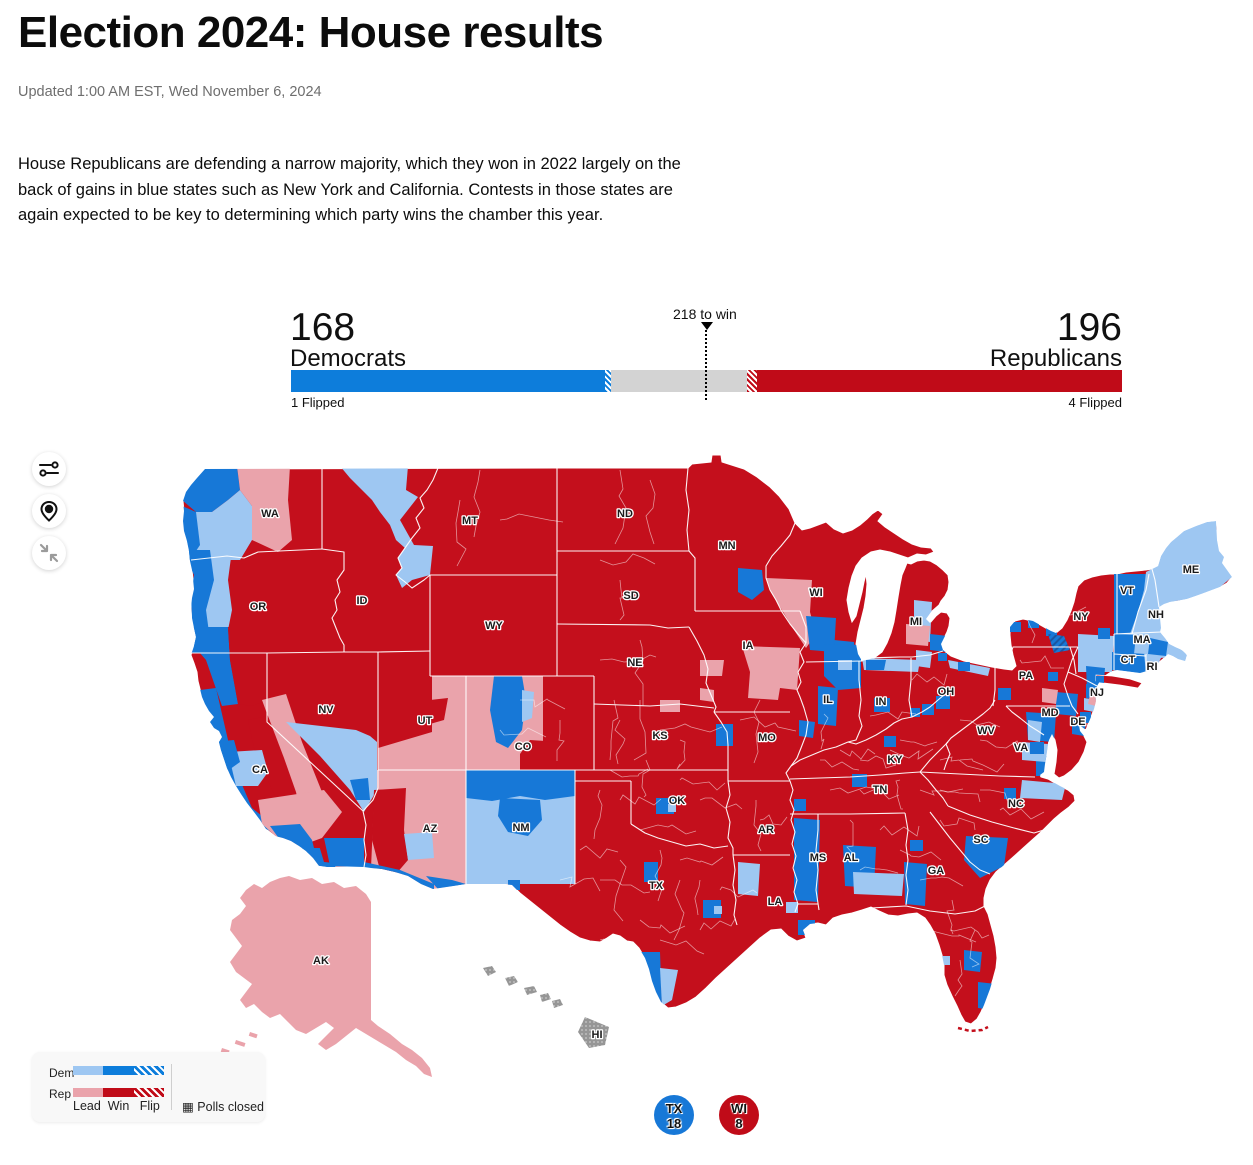  Describe the element at coordinates (597, 1035) in the screenshot. I see `svg-text: HI` at that location.